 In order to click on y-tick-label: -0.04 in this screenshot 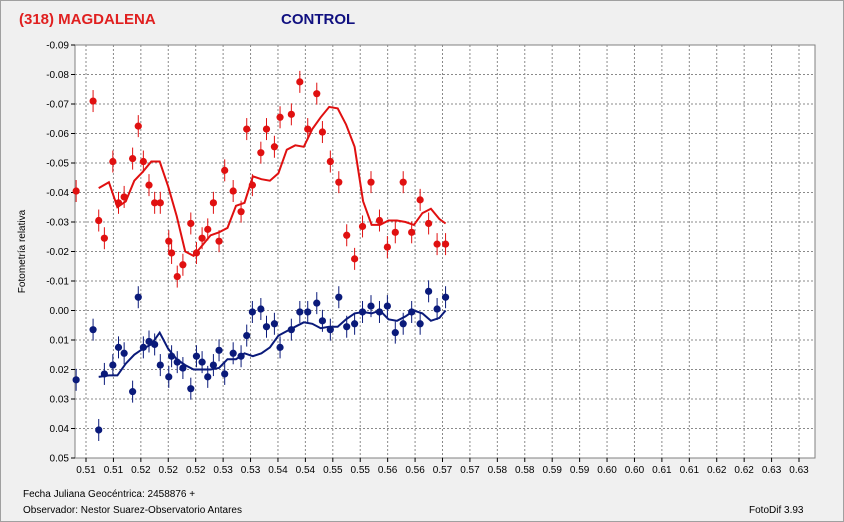, I will do `click(57, 193)`.